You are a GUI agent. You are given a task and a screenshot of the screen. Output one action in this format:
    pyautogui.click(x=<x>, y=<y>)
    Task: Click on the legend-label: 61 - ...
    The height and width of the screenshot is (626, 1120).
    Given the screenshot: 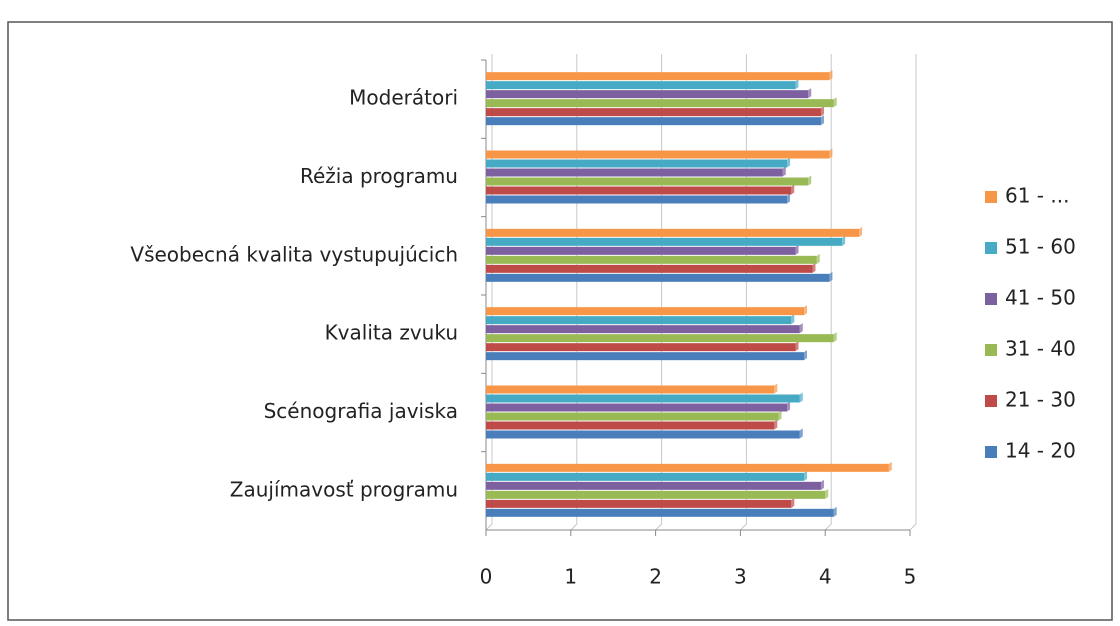 What is the action you would take?
    pyautogui.click(x=1037, y=196)
    